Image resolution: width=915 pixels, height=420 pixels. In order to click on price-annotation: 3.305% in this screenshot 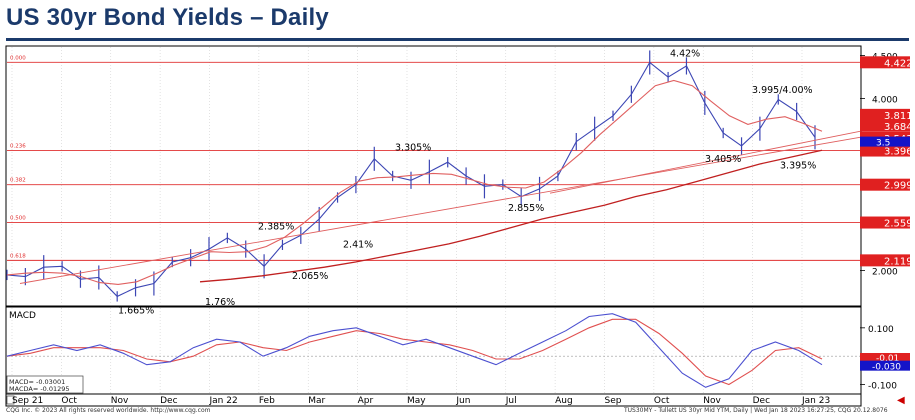, I will do `click(413, 147)`.